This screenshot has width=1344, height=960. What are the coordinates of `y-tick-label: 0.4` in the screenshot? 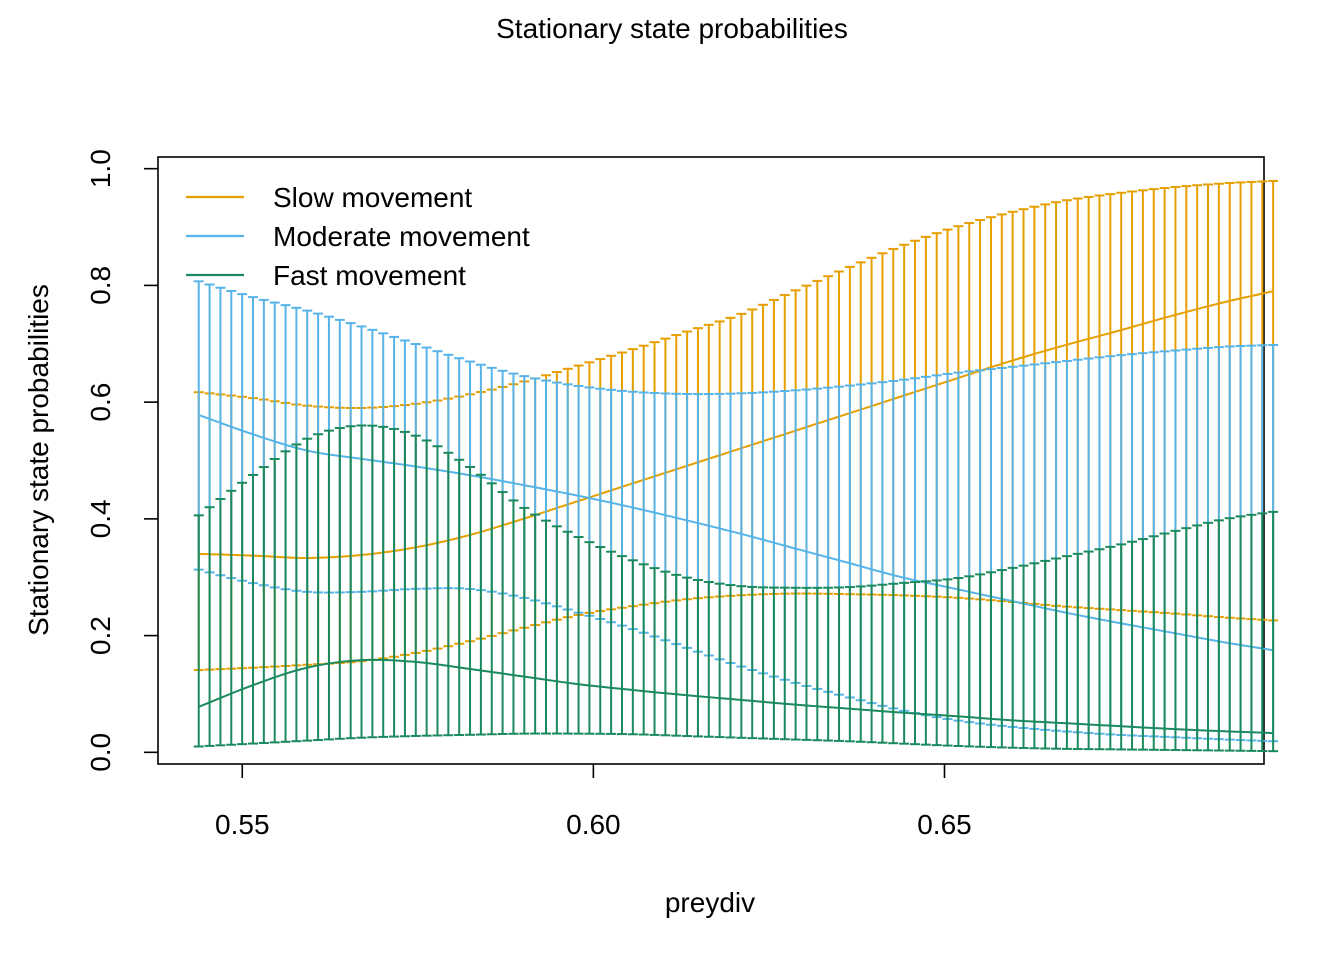 It's located at (100, 518).